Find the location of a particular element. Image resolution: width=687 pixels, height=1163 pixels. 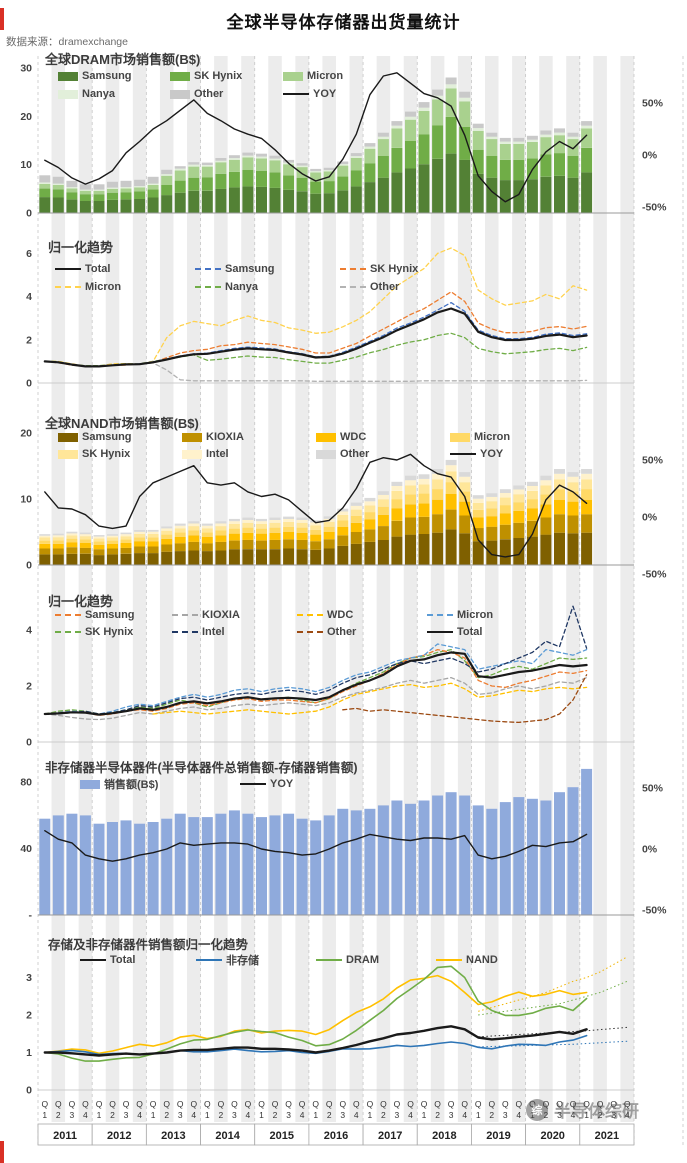

legend-label: YOY is located at coordinates (492, 454).